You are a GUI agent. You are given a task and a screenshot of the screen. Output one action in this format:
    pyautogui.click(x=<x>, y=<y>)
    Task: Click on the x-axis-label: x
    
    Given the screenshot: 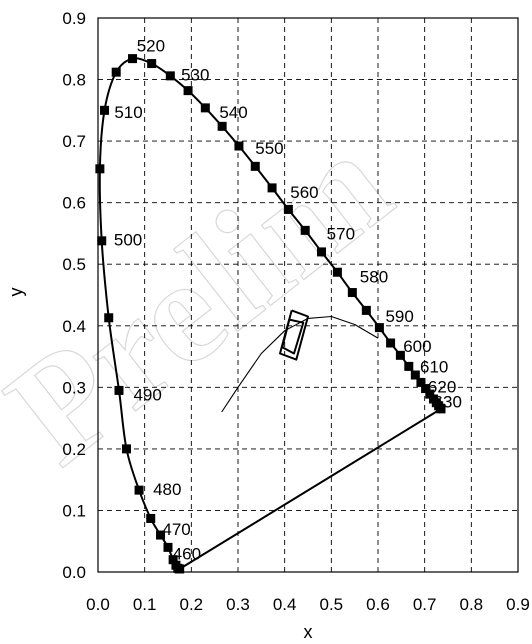 What is the action you would take?
    pyautogui.click(x=308, y=632)
    